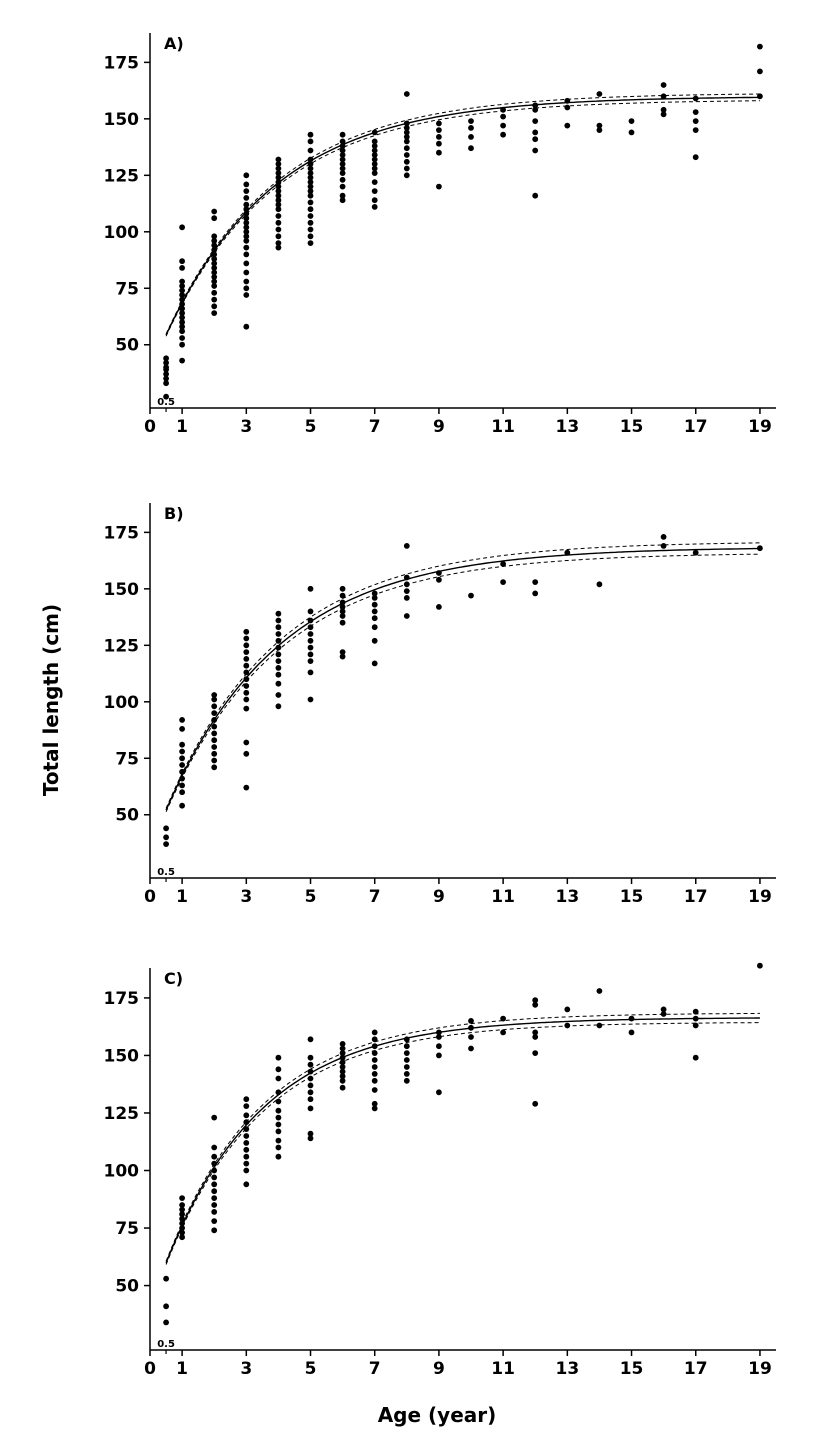  I want to click on y-tick-label: 75, so click(127, 1229).